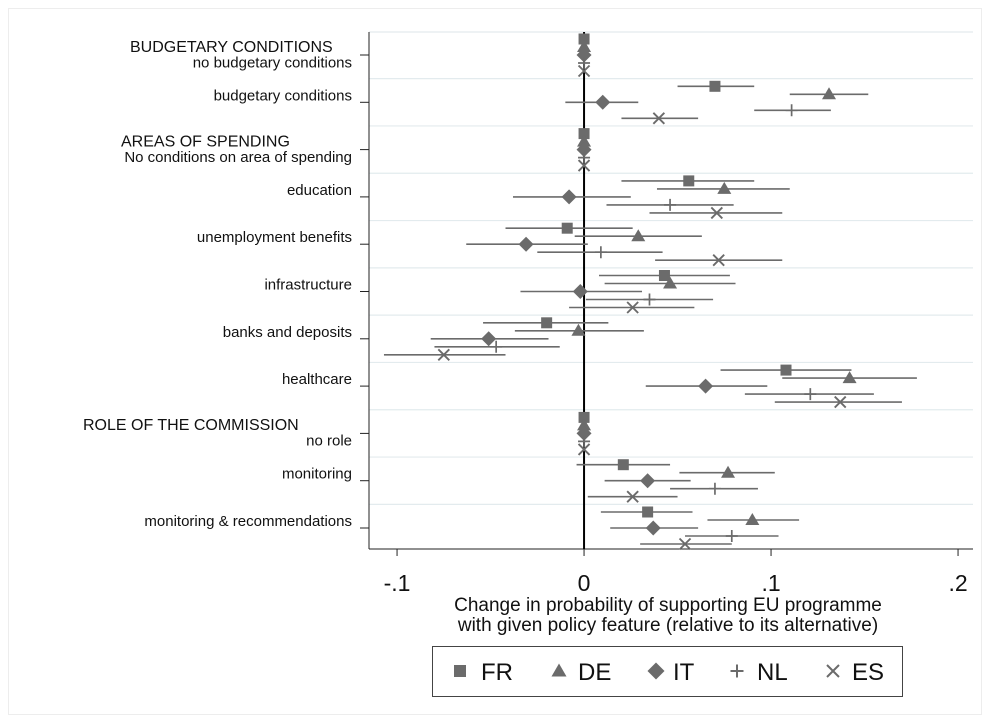 The height and width of the screenshot is (723, 990). I want to click on category-label: budgetary conditions, so click(283, 95).